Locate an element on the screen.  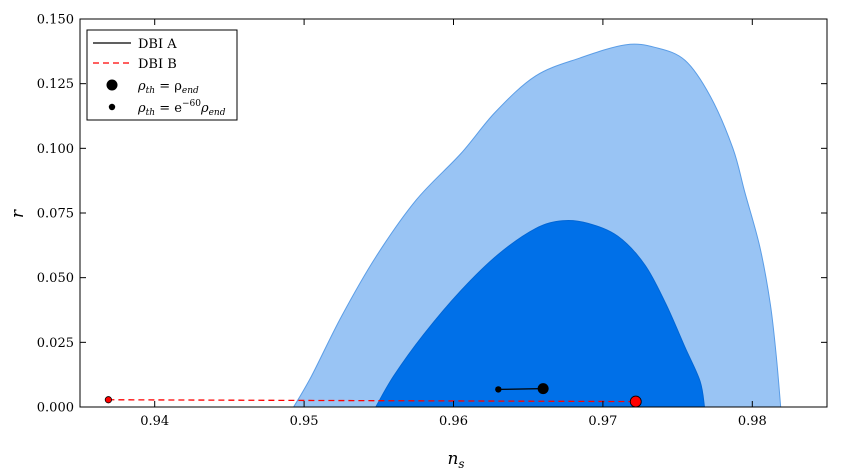
x-axis-label: ns is located at coordinates (455, 460).